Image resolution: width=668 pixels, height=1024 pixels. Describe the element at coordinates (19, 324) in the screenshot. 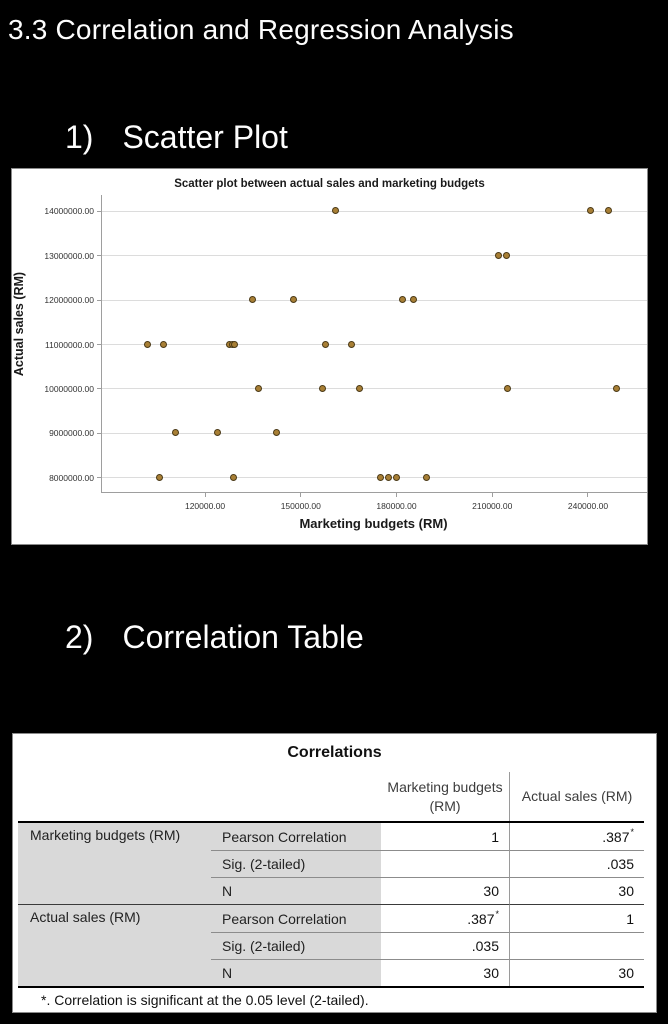

I see `y-axis-label: Actual sales (RM)` at that location.